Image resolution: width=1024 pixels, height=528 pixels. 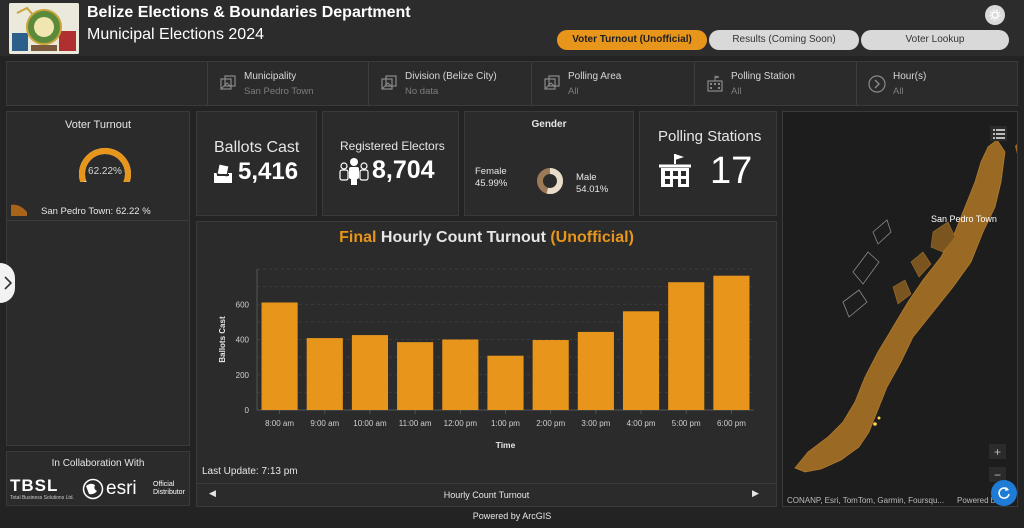 I want to click on filter-hours: Hour(s) All, so click(x=936, y=83).